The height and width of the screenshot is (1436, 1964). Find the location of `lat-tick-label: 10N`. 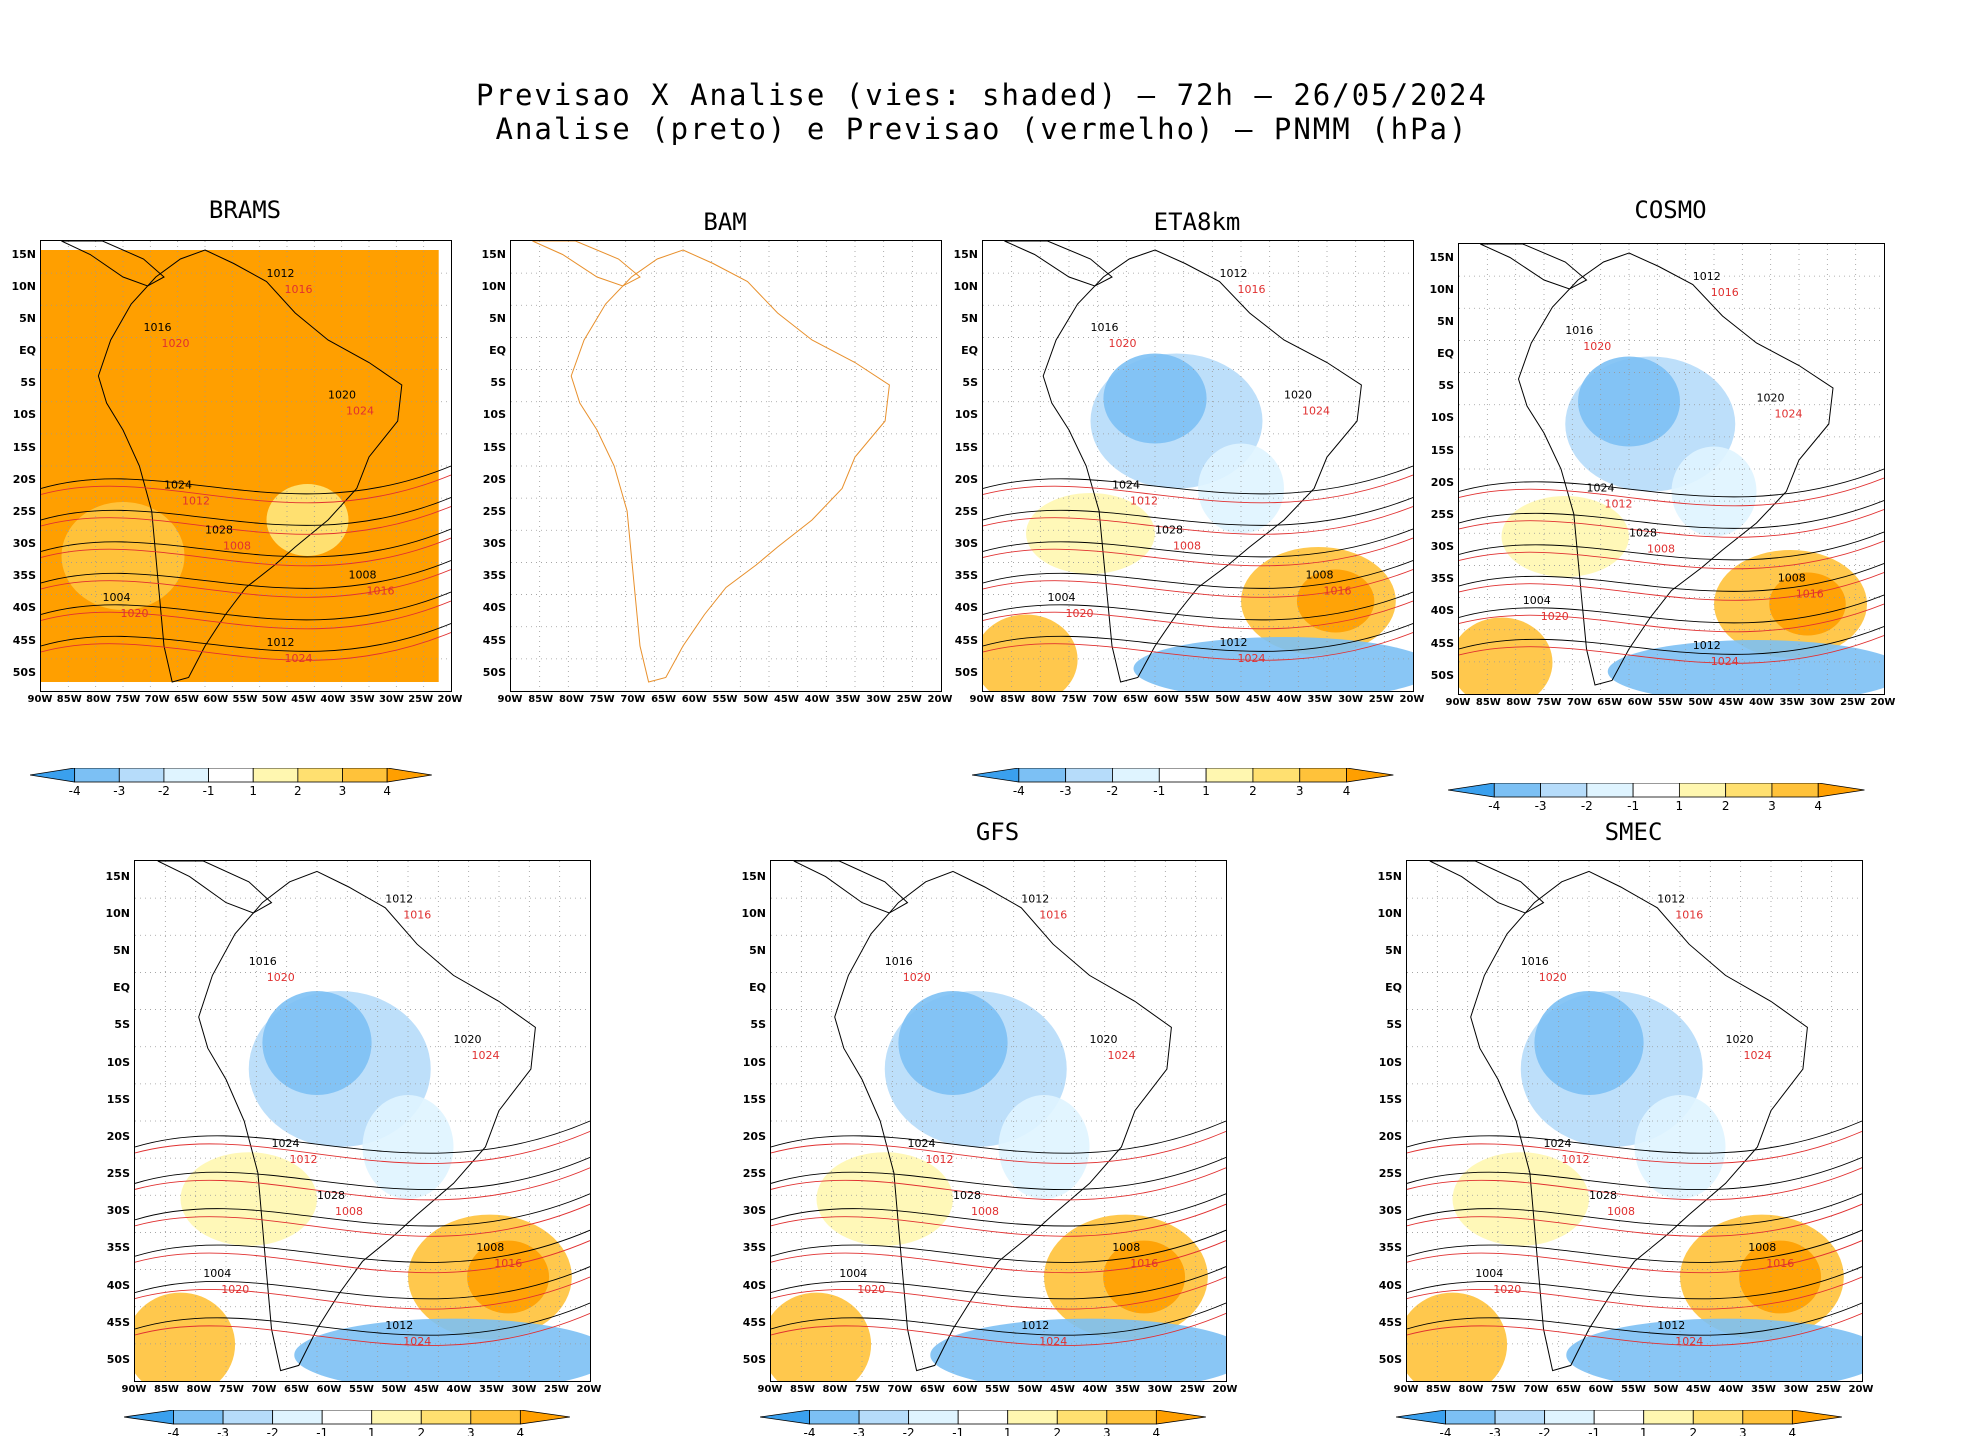

lat-tick-label: 10N is located at coordinates (965, 286).